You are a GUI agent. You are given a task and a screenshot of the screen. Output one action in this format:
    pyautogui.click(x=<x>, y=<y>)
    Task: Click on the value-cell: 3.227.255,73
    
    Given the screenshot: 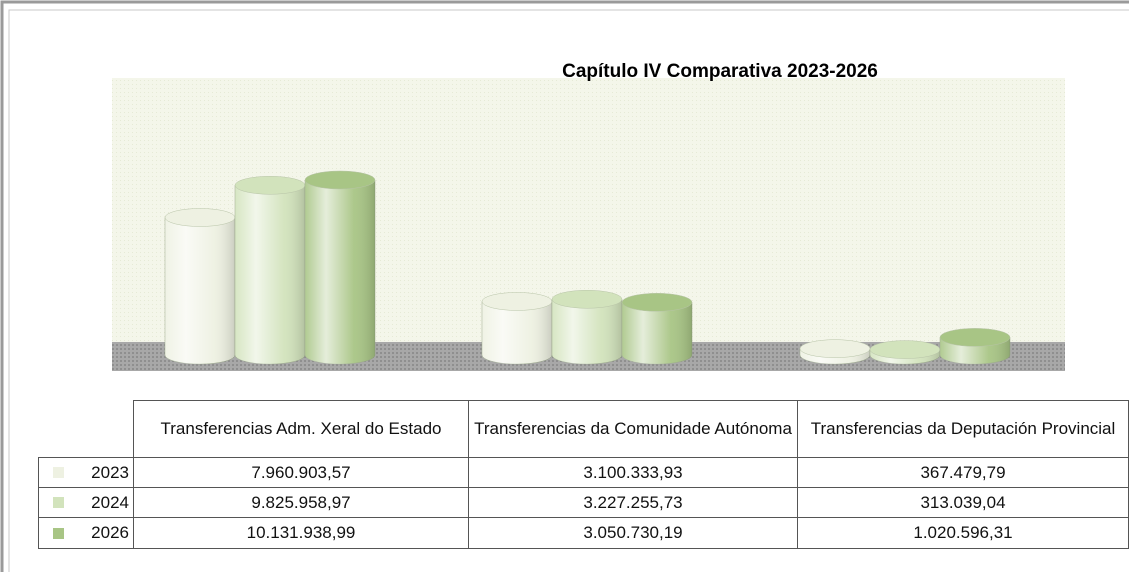 What is the action you would take?
    pyautogui.click(x=633, y=502)
    